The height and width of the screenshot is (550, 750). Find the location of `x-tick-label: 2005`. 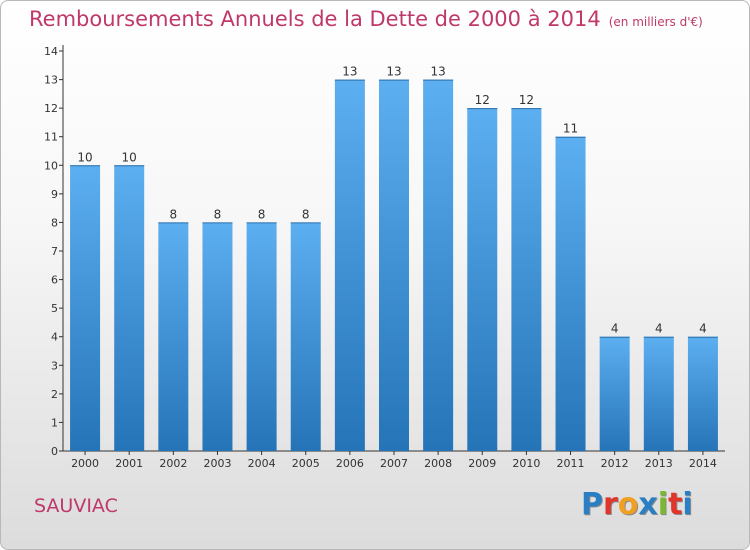

x-tick-label: 2005 is located at coordinates (306, 463).